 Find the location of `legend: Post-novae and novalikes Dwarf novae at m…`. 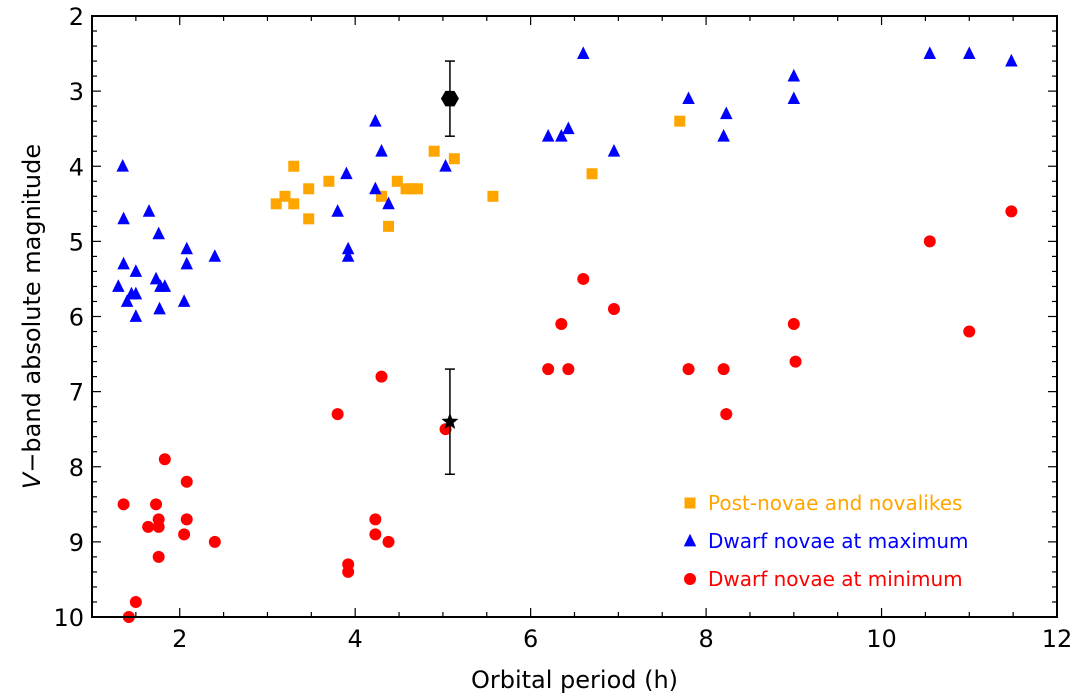

legend: Post-novae and novalikes Dwarf novae at m… is located at coordinates (826, 541).